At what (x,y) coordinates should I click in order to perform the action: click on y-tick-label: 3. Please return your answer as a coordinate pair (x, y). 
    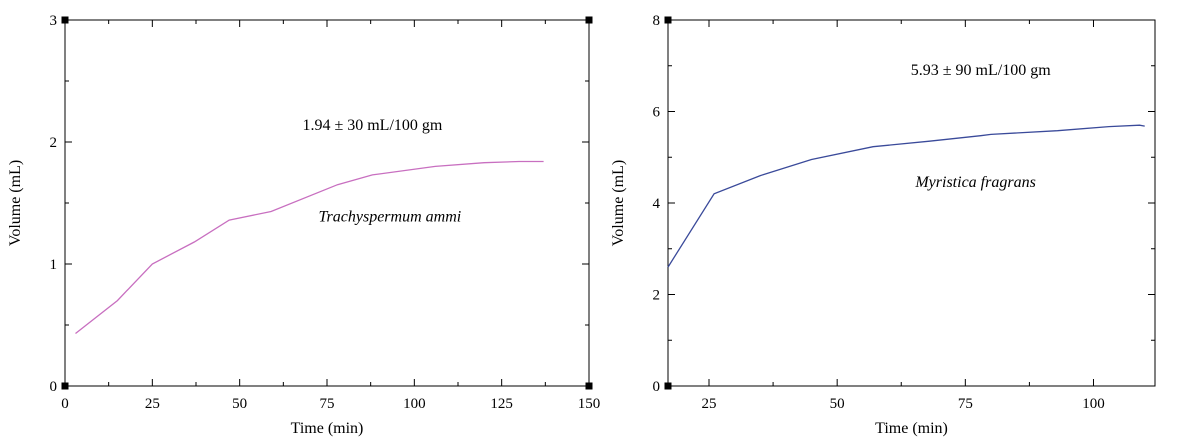
    Looking at the image, I should click on (54, 21).